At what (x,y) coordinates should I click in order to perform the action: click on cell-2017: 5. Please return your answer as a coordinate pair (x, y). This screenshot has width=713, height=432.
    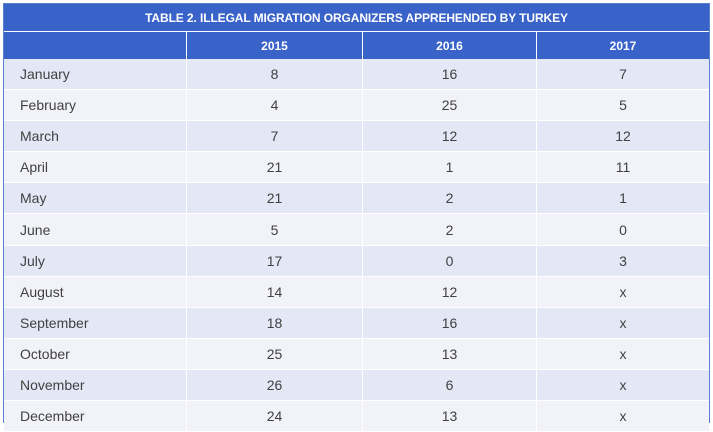
    Looking at the image, I should click on (622, 105).